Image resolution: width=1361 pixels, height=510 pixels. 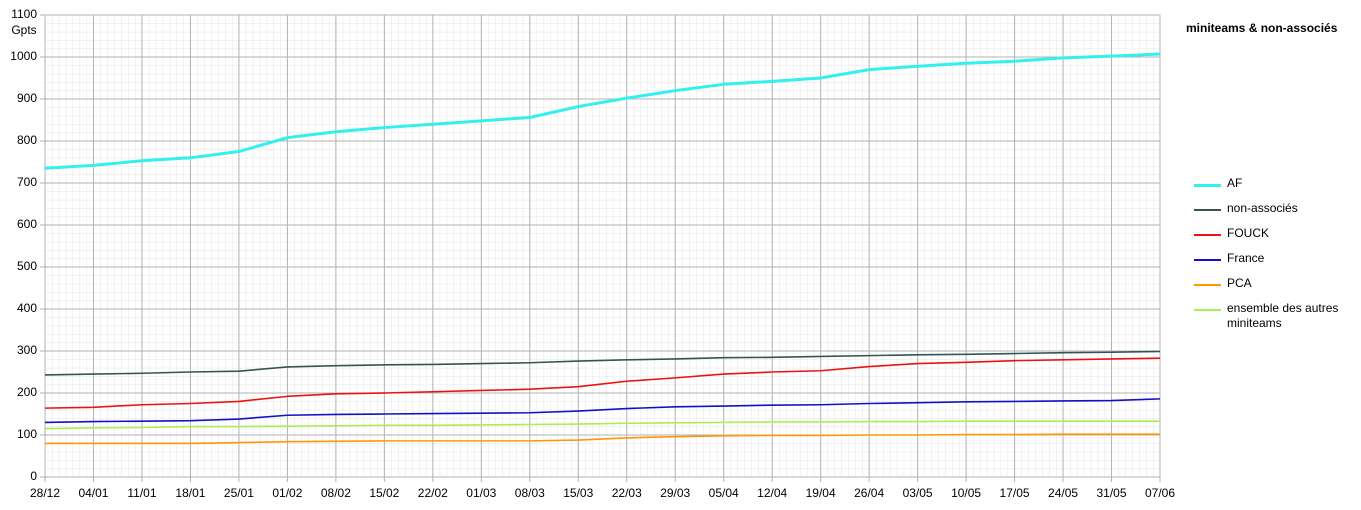 What do you see at coordinates (93, 493) in the screenshot?
I see `x-tick-label: 04/01` at bounding box center [93, 493].